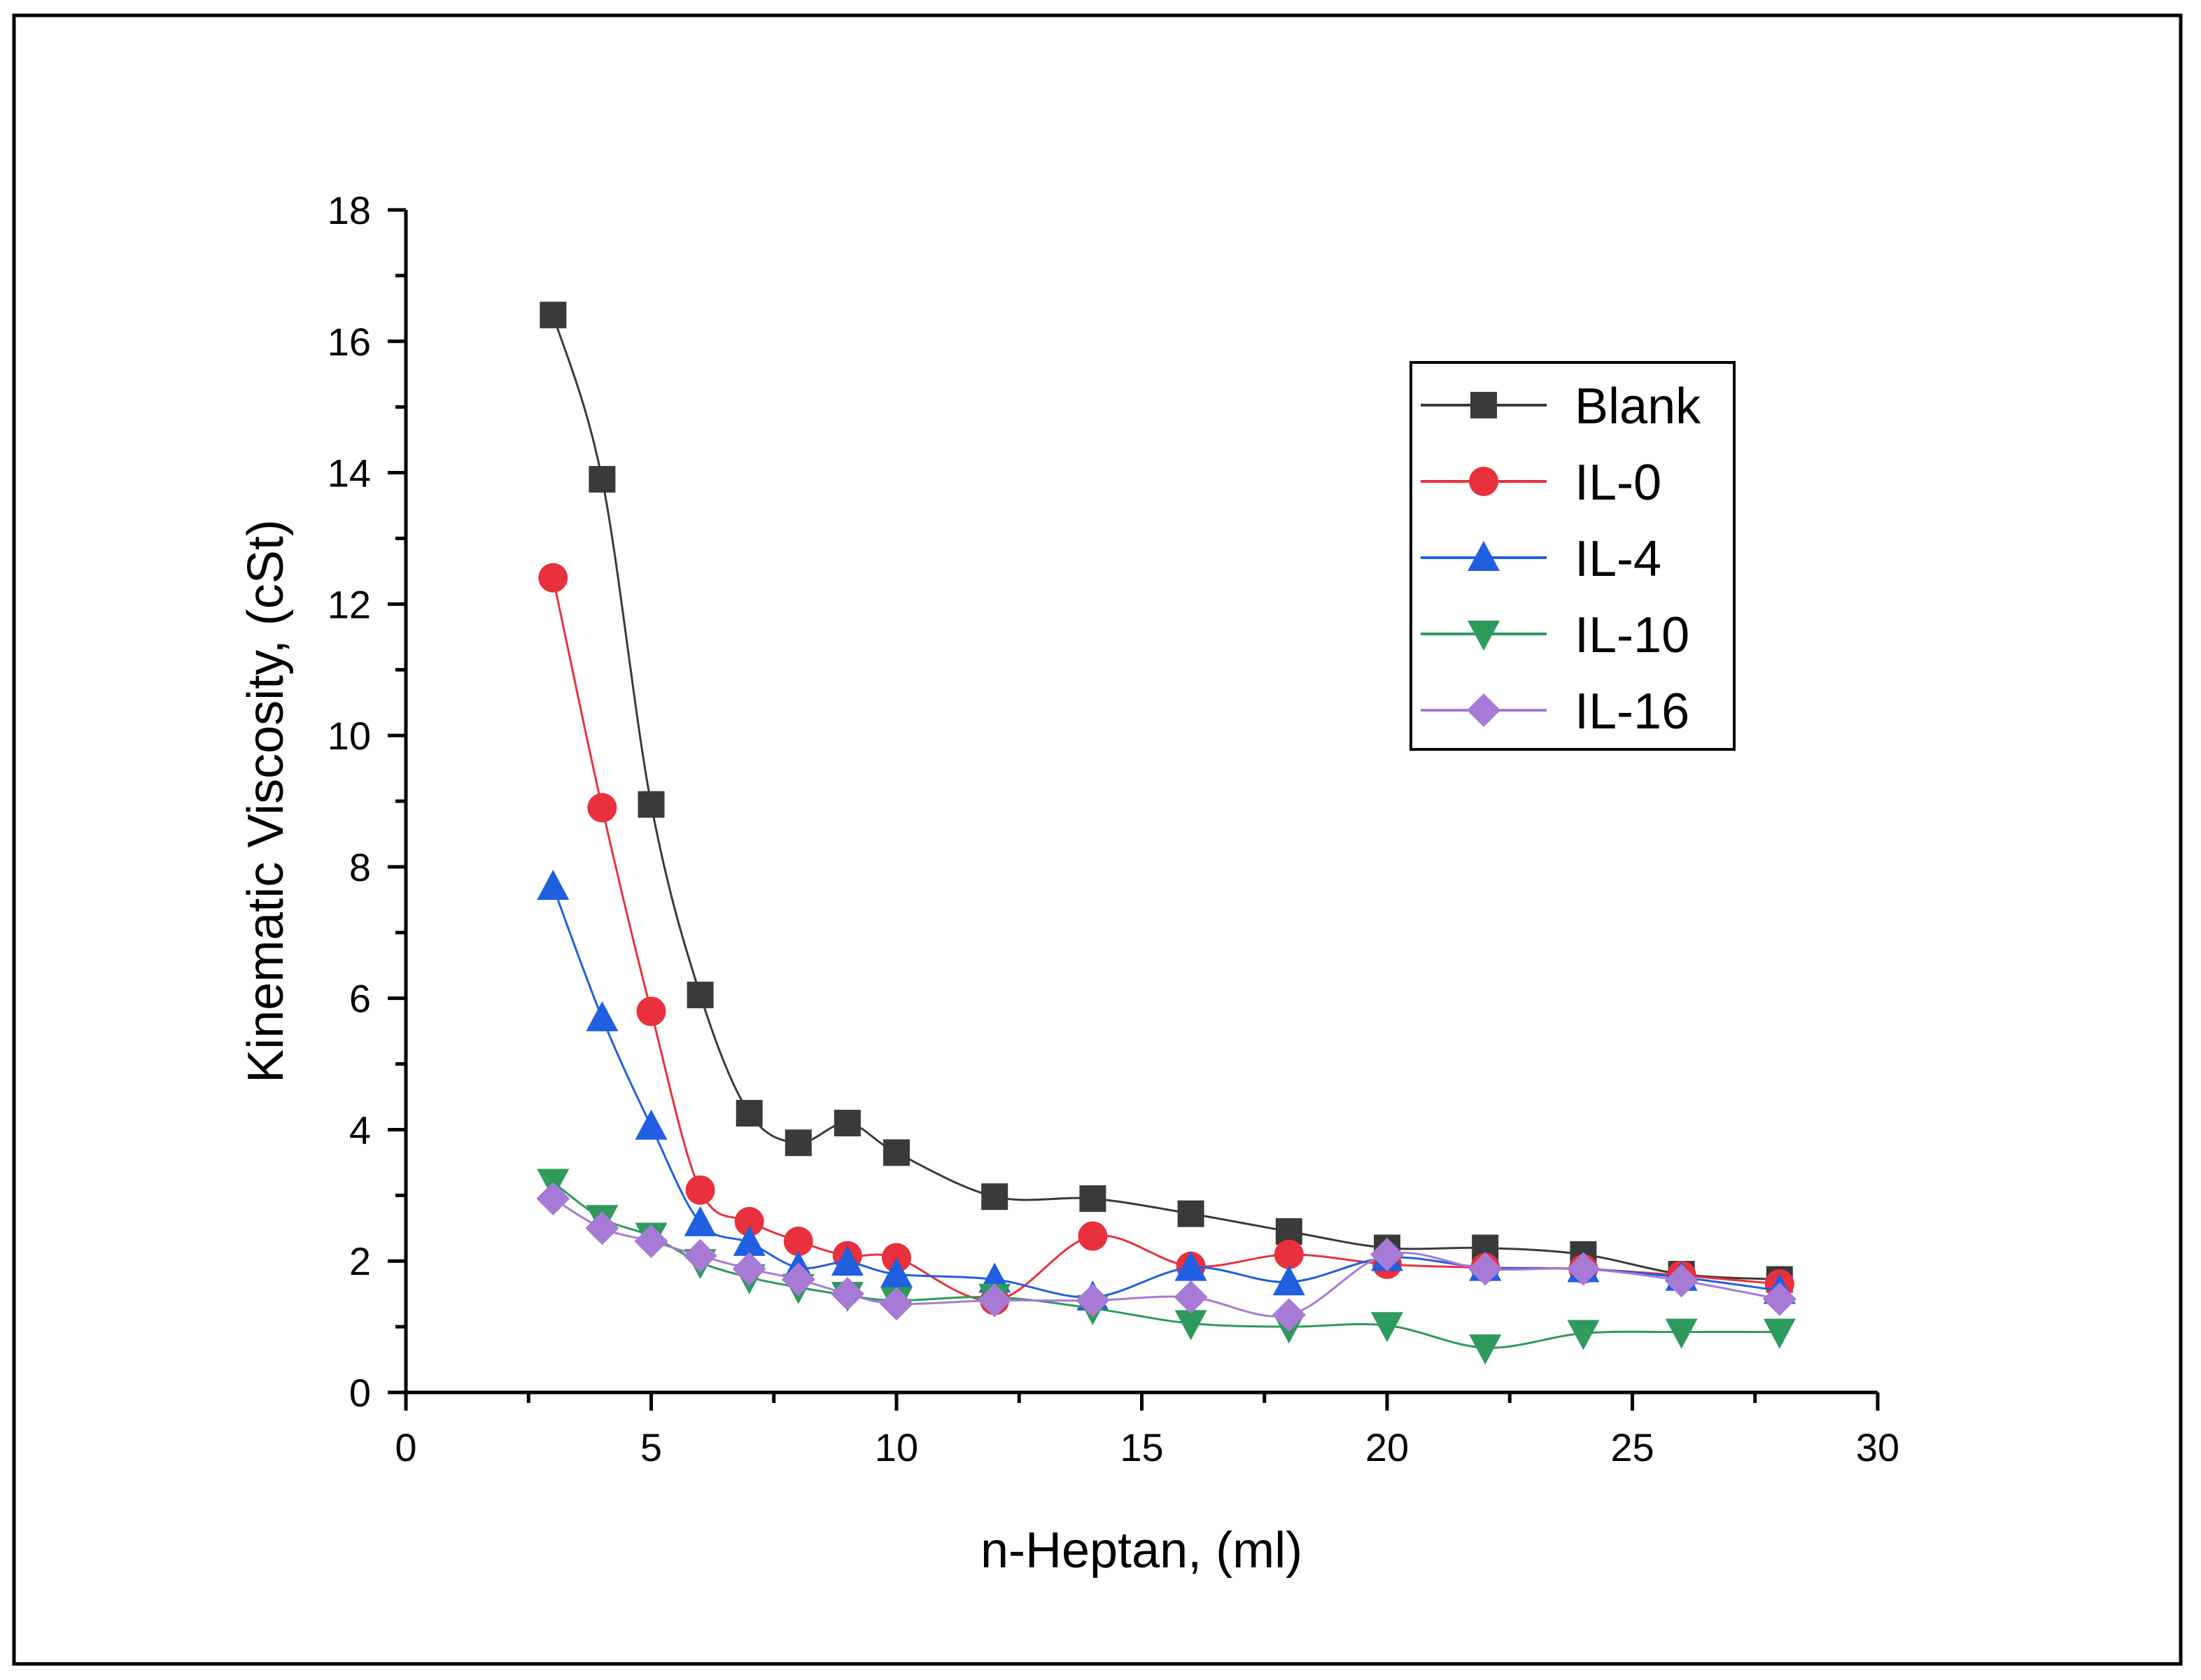 The image size is (2201, 1680). Describe the element at coordinates (1141, 1551) in the screenshot. I see `x-axis-title: n-Heptan, (ml)` at that location.